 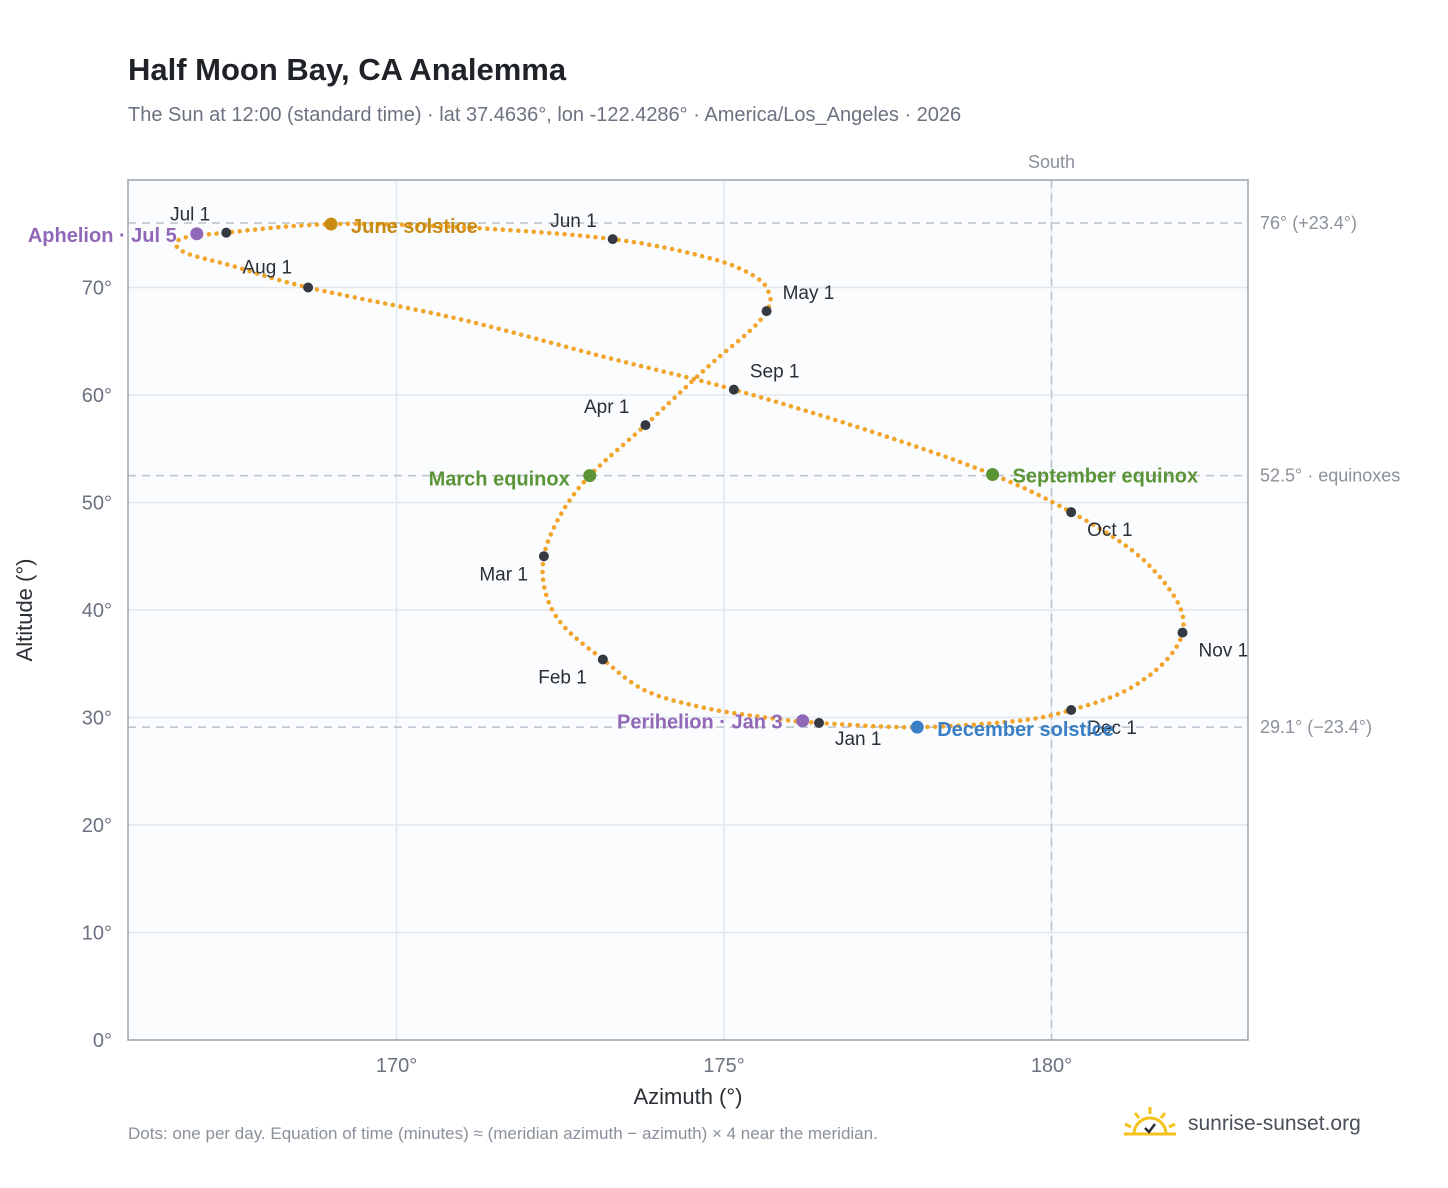 I want to click on month-label: Apr 1, so click(x=606, y=407).